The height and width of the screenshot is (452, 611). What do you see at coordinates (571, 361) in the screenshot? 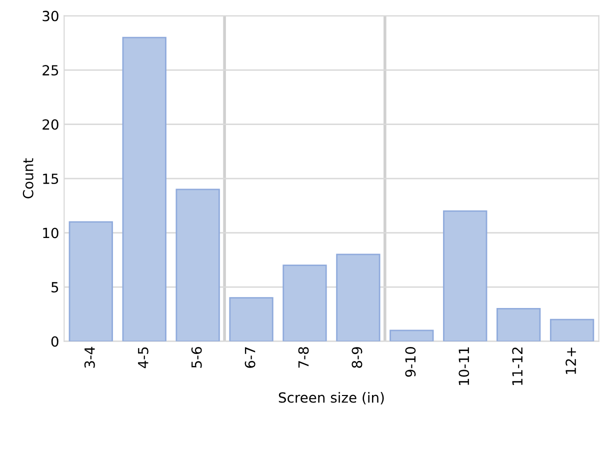
I see `x-tick-label: 12+` at bounding box center [571, 361].